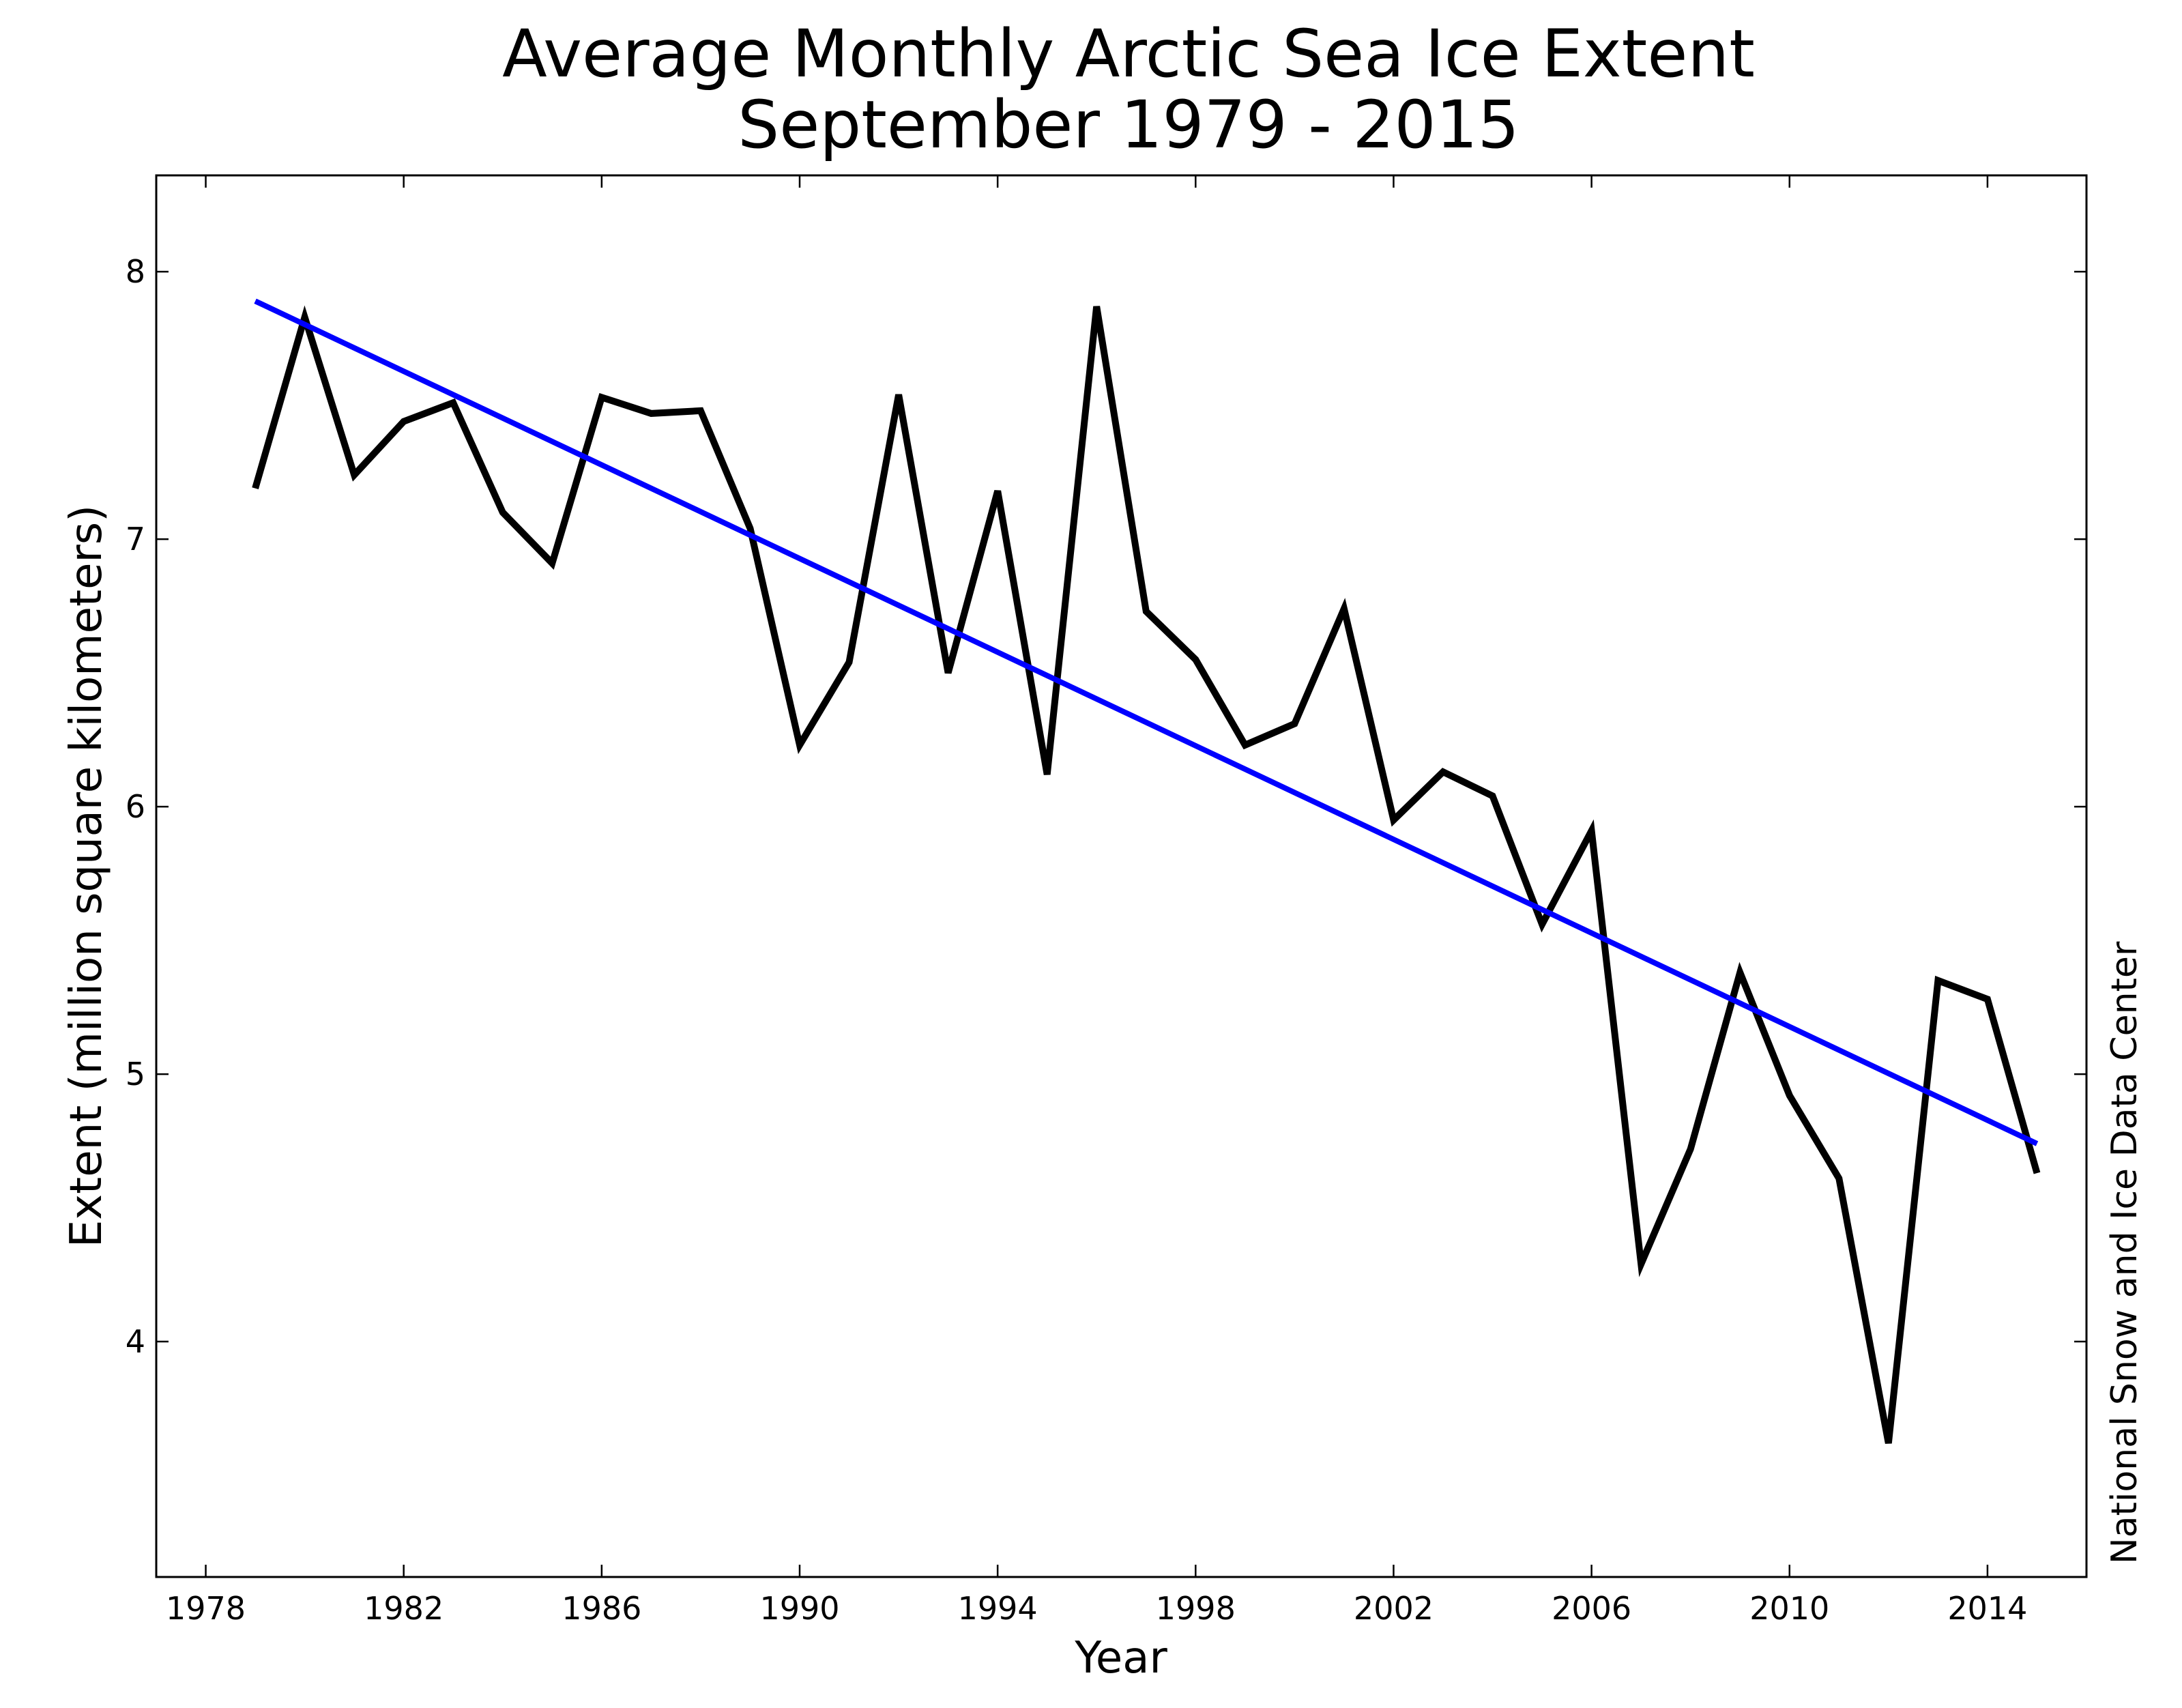 The width and height of the screenshot is (2182, 1708). Describe the element at coordinates (135, 1074) in the screenshot. I see `y-tick-label: 5` at that location.